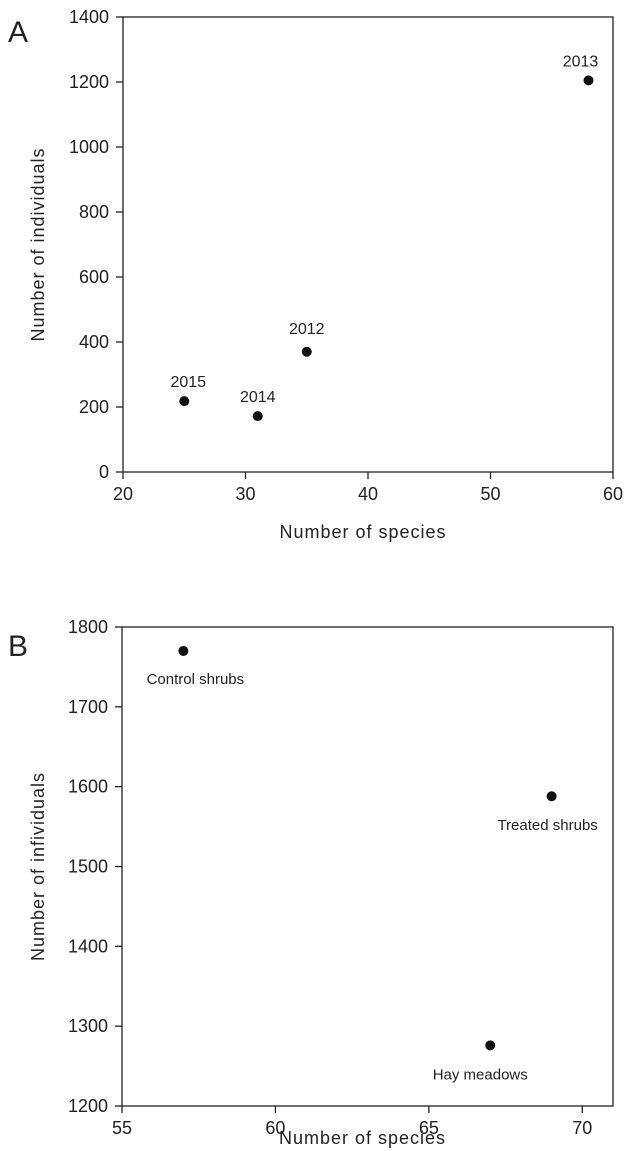  What do you see at coordinates (362, 532) in the screenshot?
I see `panel-a-x-axis-title: Number of species` at bounding box center [362, 532].